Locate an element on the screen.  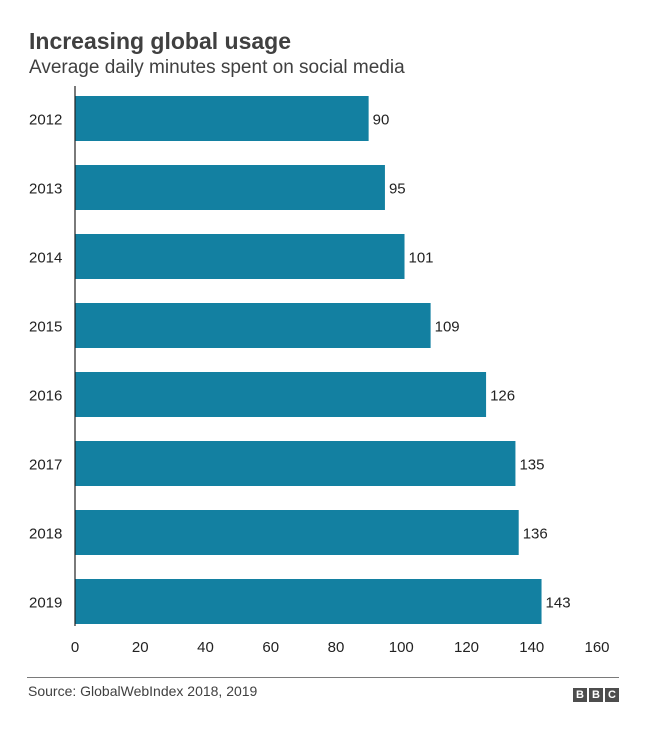
data-label-2016: 126 is located at coordinates (502, 396).